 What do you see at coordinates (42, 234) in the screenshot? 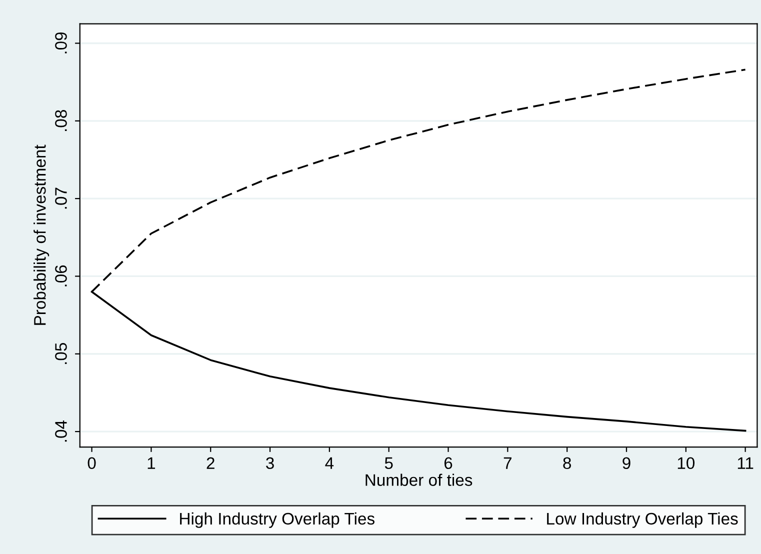
I see `y-axis-title: Probability of investment` at bounding box center [42, 234].